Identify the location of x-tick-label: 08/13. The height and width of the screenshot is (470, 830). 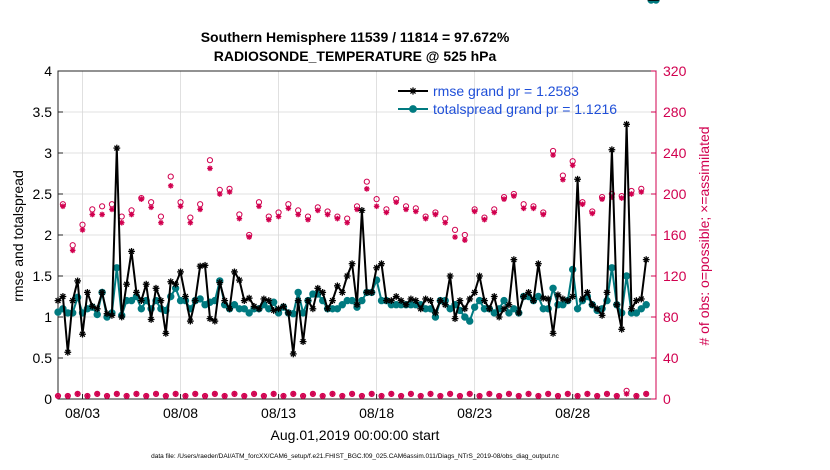
(278, 413).